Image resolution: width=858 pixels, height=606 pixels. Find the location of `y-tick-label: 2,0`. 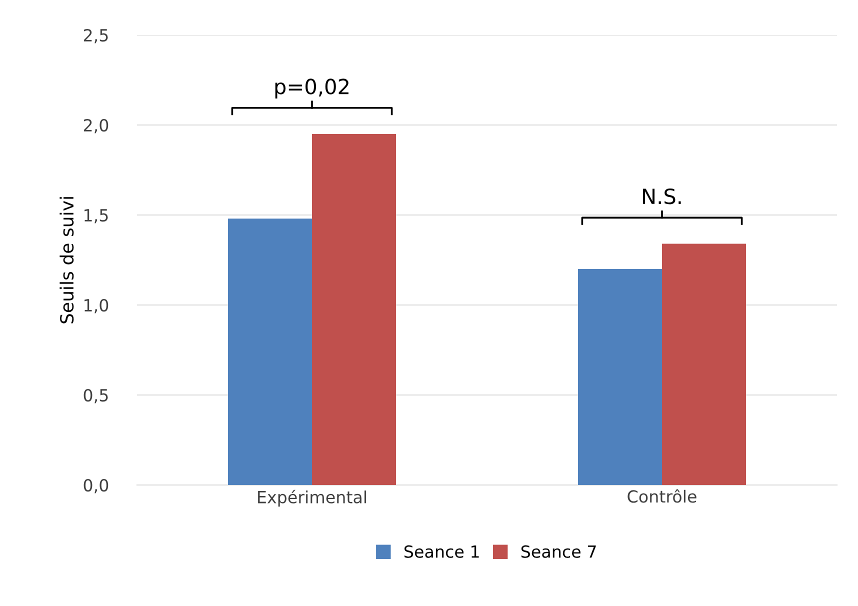

y-tick-label: 2,0 is located at coordinates (96, 126).